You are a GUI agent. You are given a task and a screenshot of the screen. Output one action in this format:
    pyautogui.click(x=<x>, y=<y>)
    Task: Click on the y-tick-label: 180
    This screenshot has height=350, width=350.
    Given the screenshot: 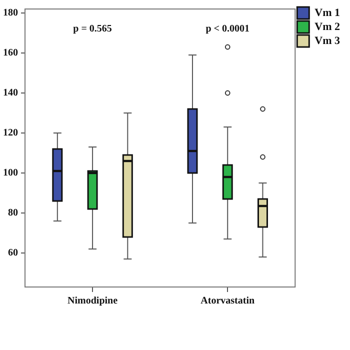 What is the action you would take?
    pyautogui.click(x=10, y=13)
    